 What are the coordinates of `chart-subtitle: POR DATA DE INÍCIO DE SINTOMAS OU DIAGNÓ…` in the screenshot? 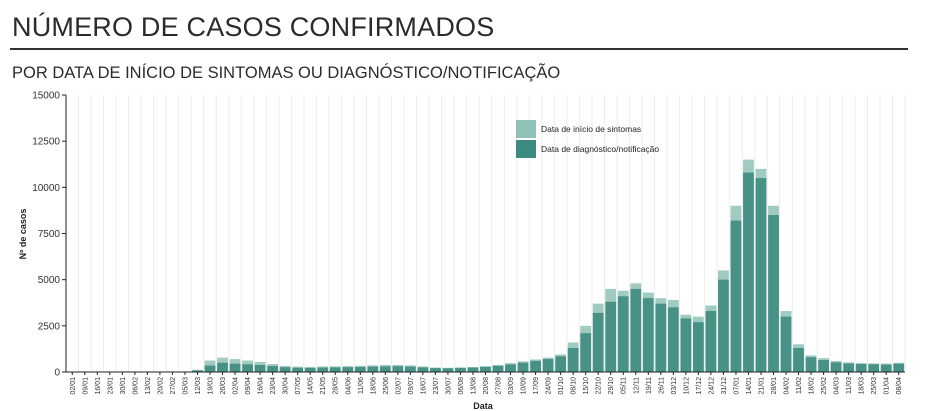 It's located at (286, 73).